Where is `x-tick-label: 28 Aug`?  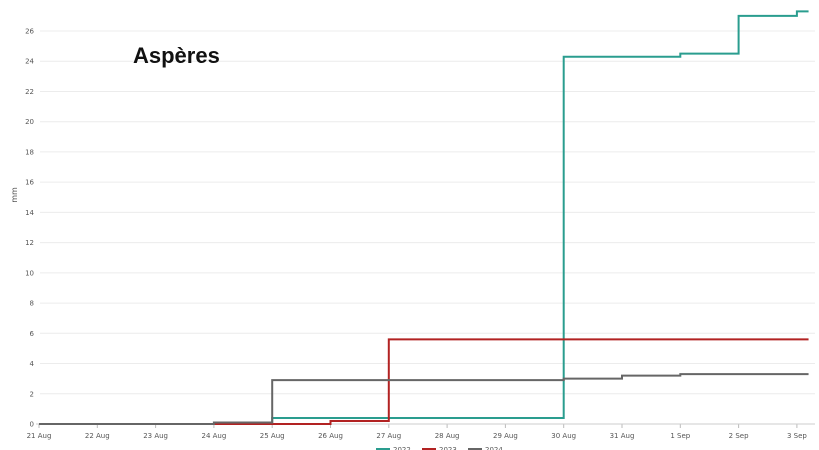 x-tick-label: 28 Aug is located at coordinates (447, 436).